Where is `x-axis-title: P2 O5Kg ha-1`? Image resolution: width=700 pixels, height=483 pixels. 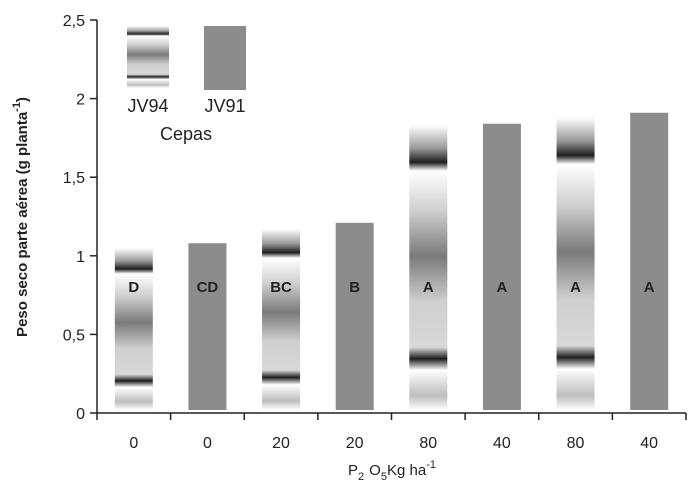 x-axis-title: P2 O5Kg ha-1 is located at coordinates (392, 471).